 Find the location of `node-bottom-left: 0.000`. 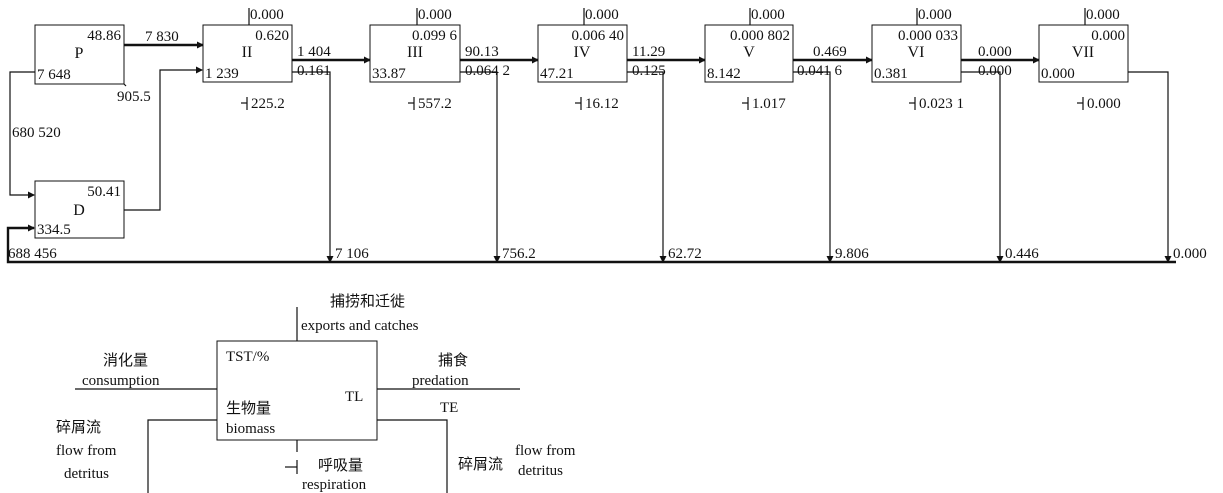

node-bottom-left: 0.000 is located at coordinates (1058, 74).